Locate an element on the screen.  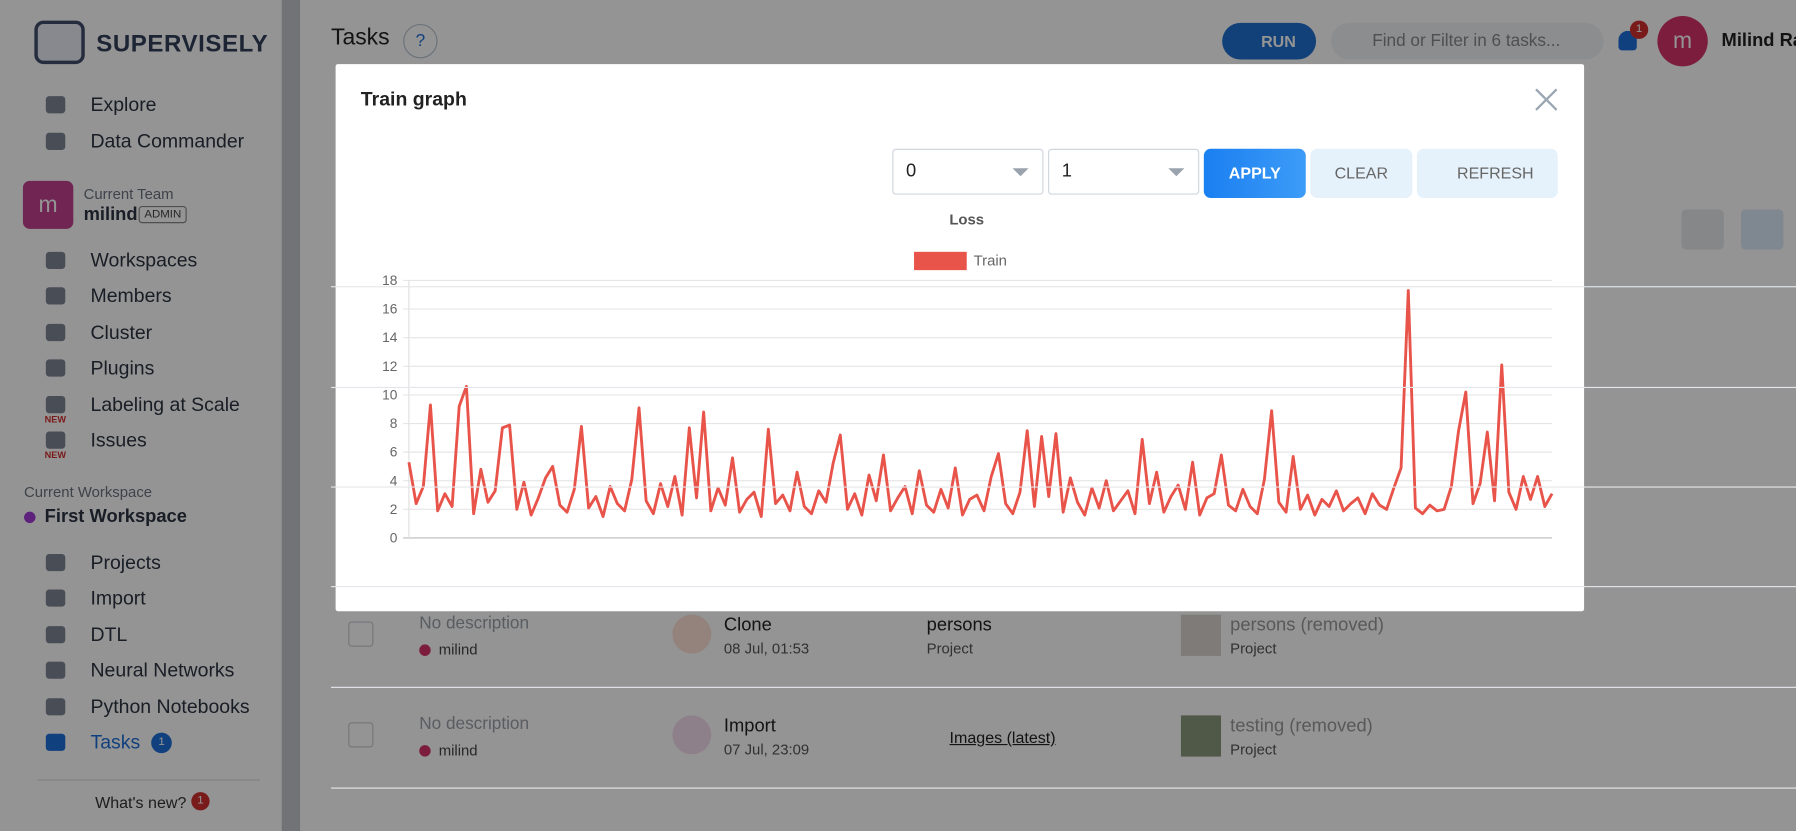
legend-swatch is located at coordinates (940, 261).